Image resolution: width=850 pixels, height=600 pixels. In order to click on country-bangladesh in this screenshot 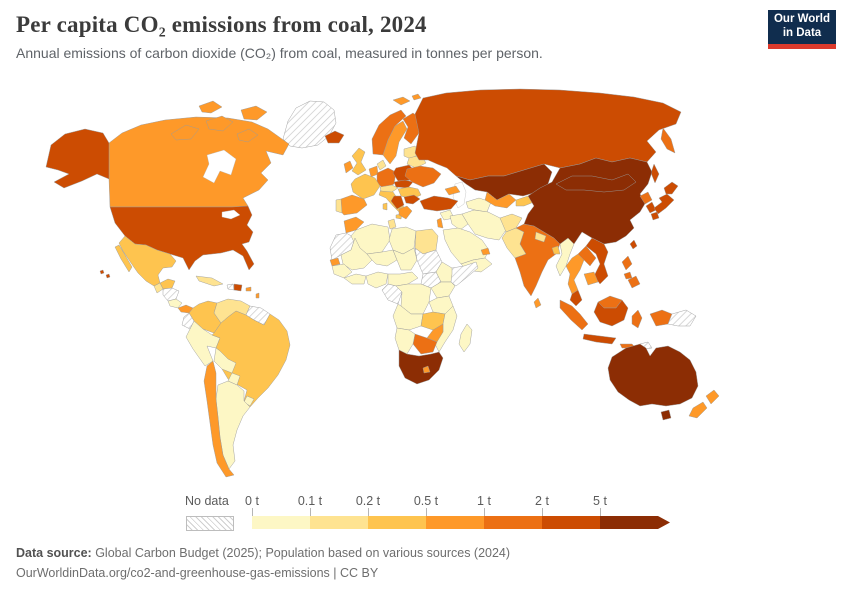, I will do `click(556, 250)`.